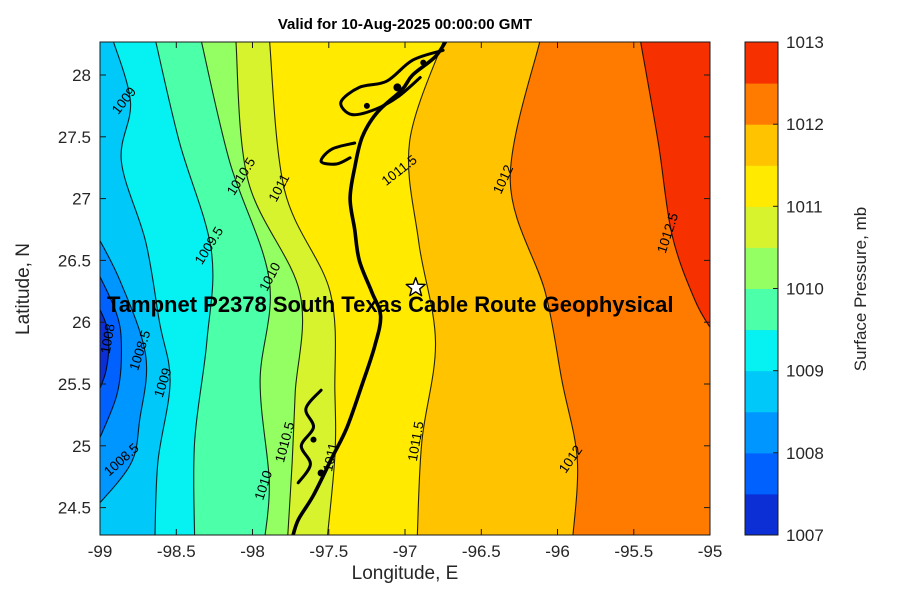 This screenshot has height=600, width=900. I want to click on x-tick-label: -95.5, so click(633, 551).